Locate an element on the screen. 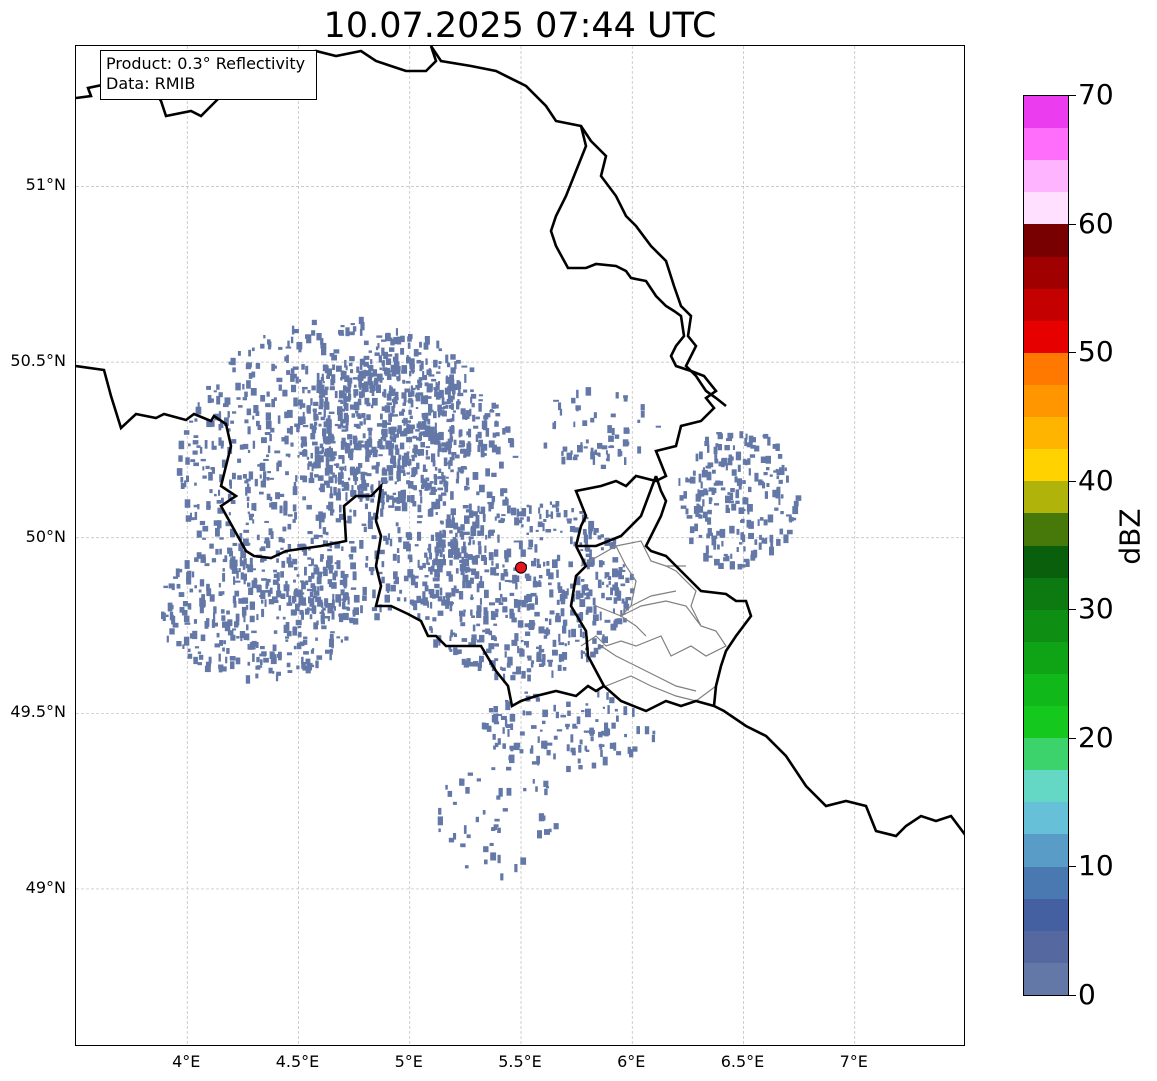 This screenshot has width=1157, height=1081. colorbar-tick-mark is located at coordinates (1072, 481).